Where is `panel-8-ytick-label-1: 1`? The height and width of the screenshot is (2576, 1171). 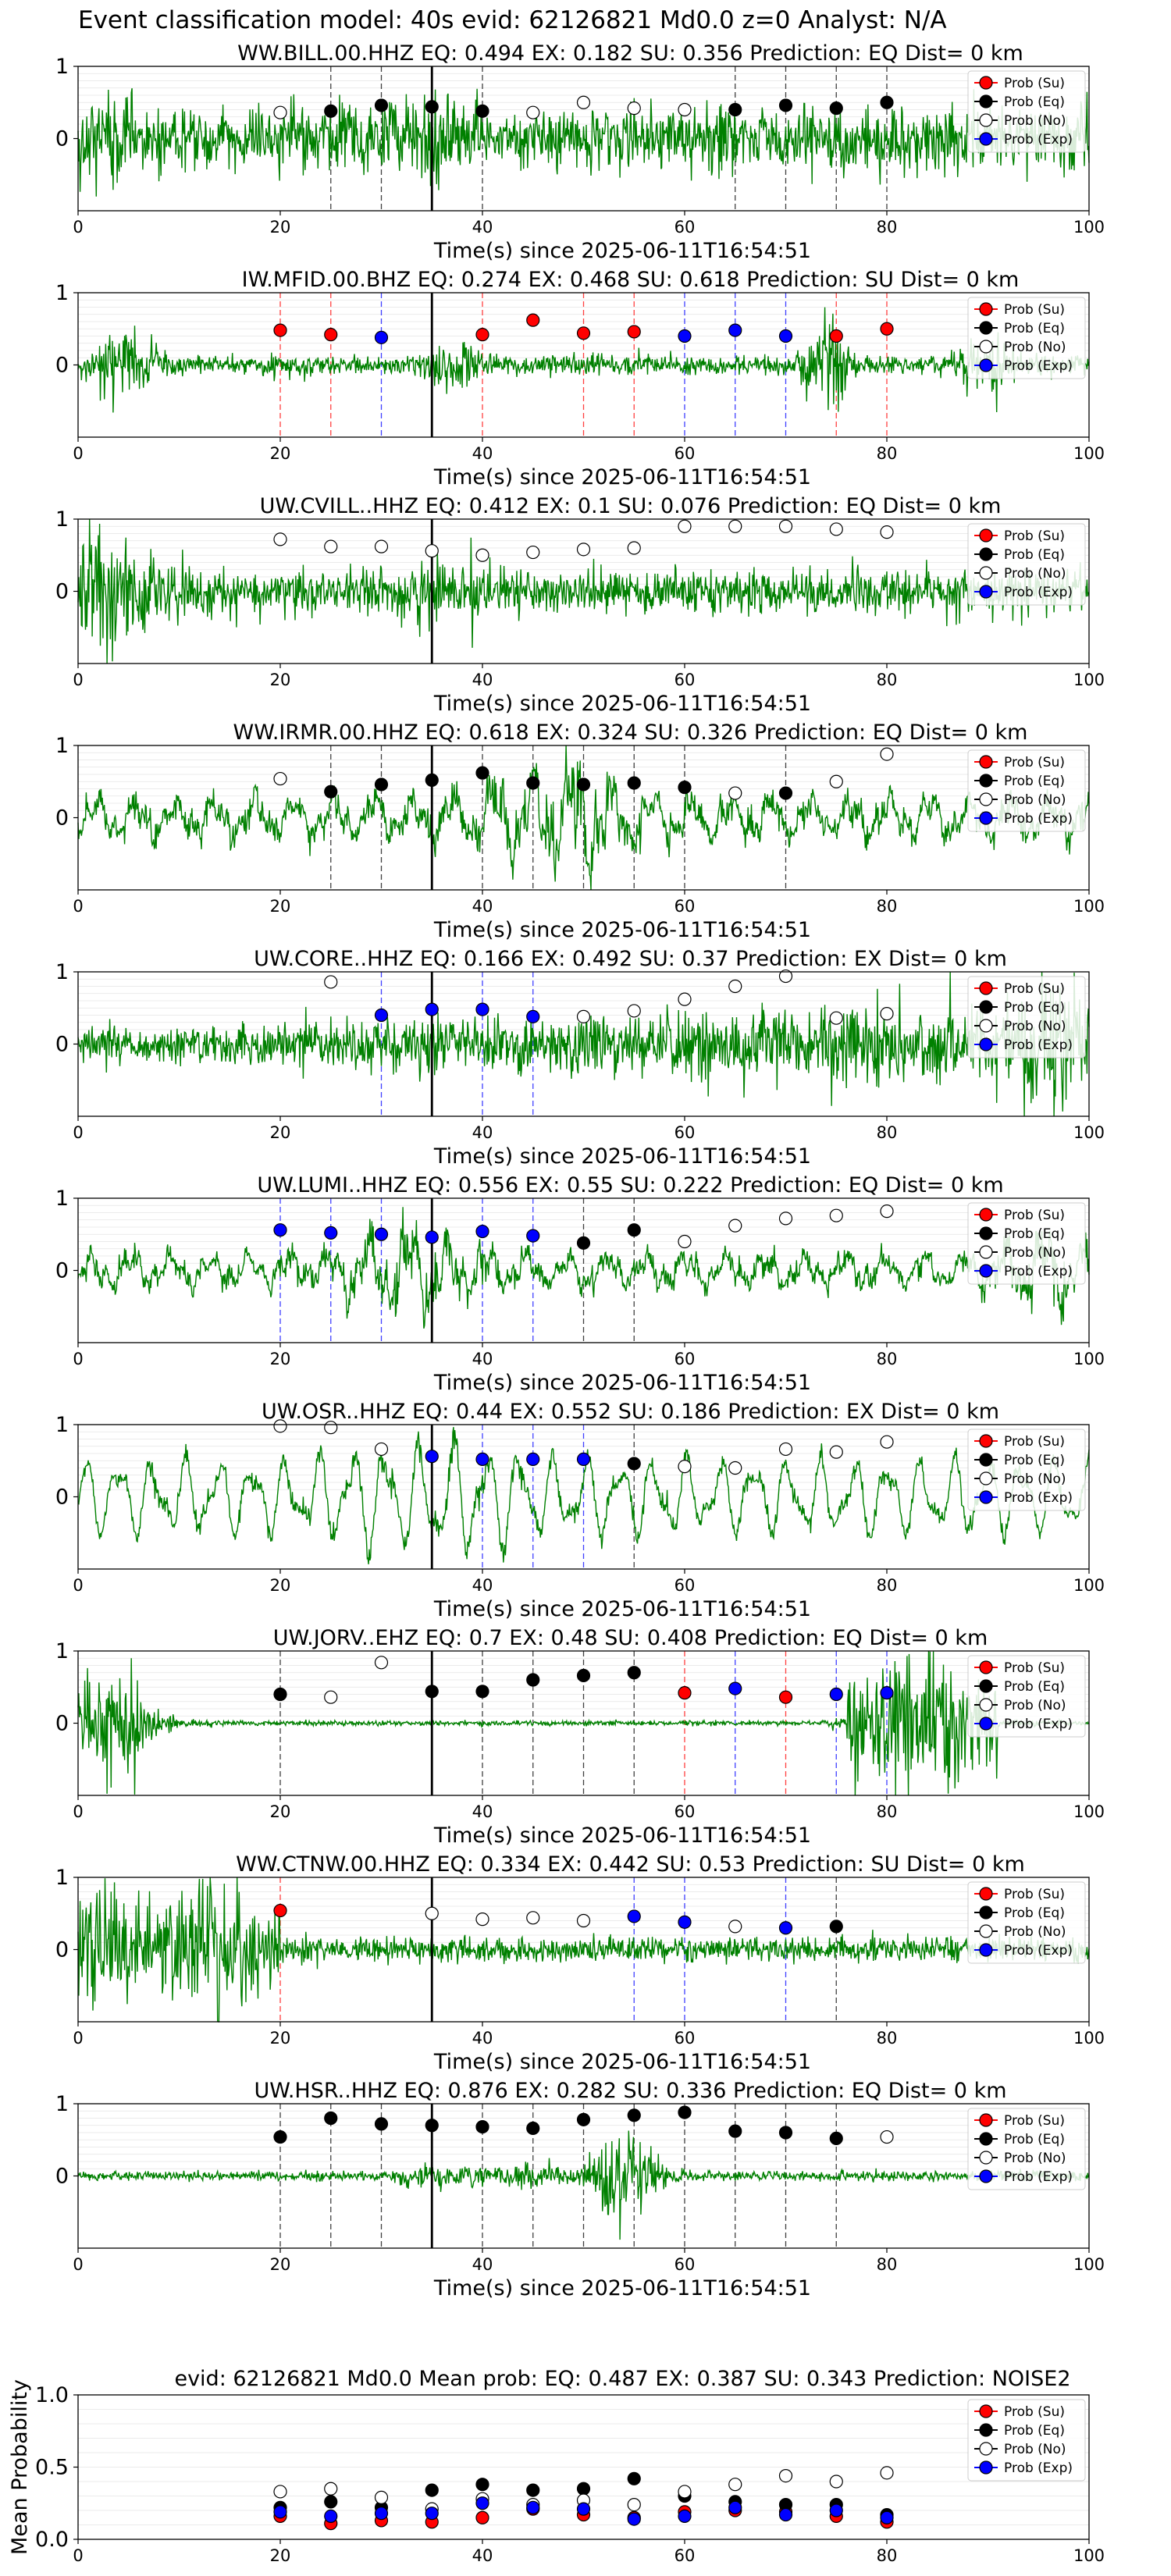
panel-8-ytick-label-1: 1 is located at coordinates (62, 1651).